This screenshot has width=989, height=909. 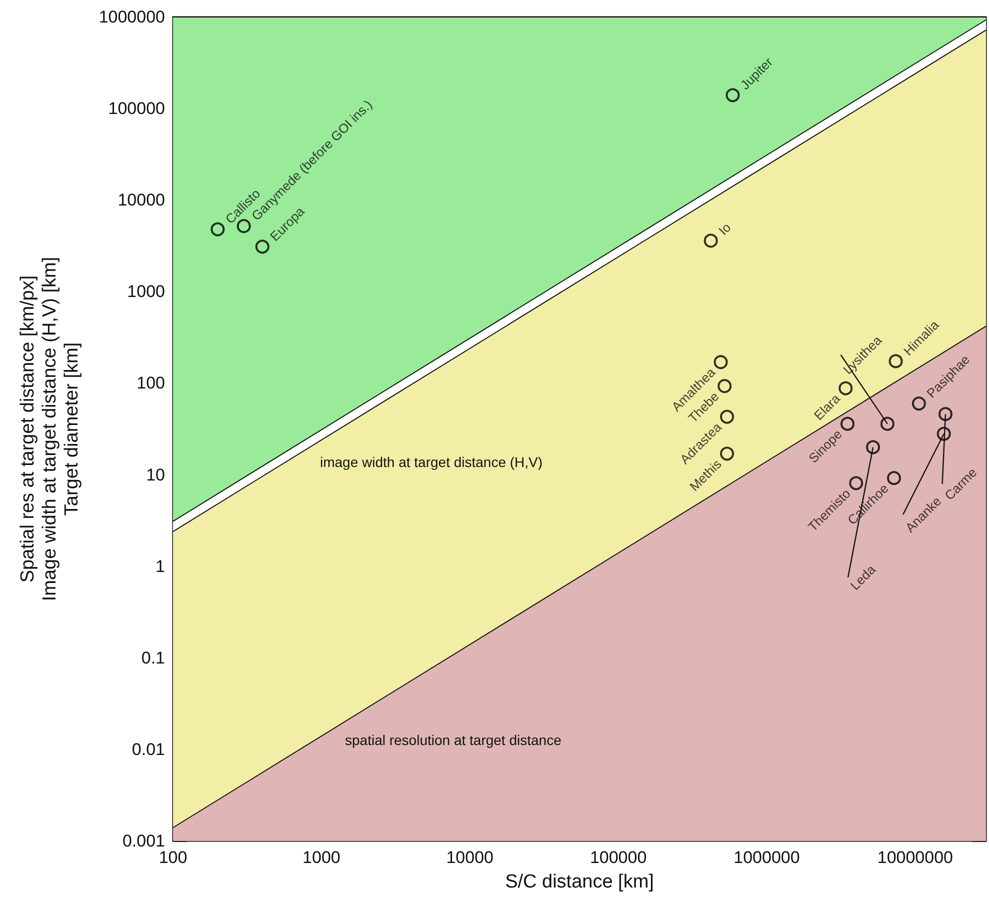 I want to click on y-tick-label: 0.1, so click(x=153, y=658).